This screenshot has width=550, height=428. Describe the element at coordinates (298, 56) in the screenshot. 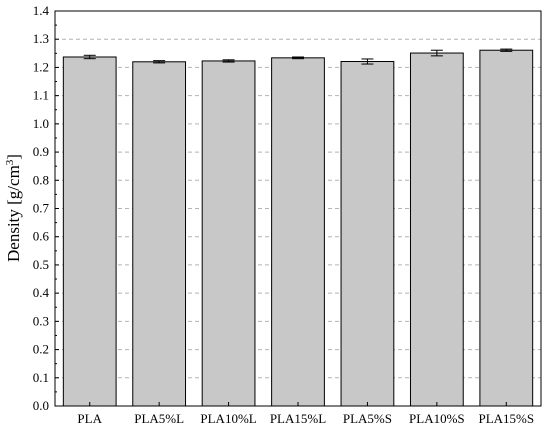

I see `error-bars` at that location.